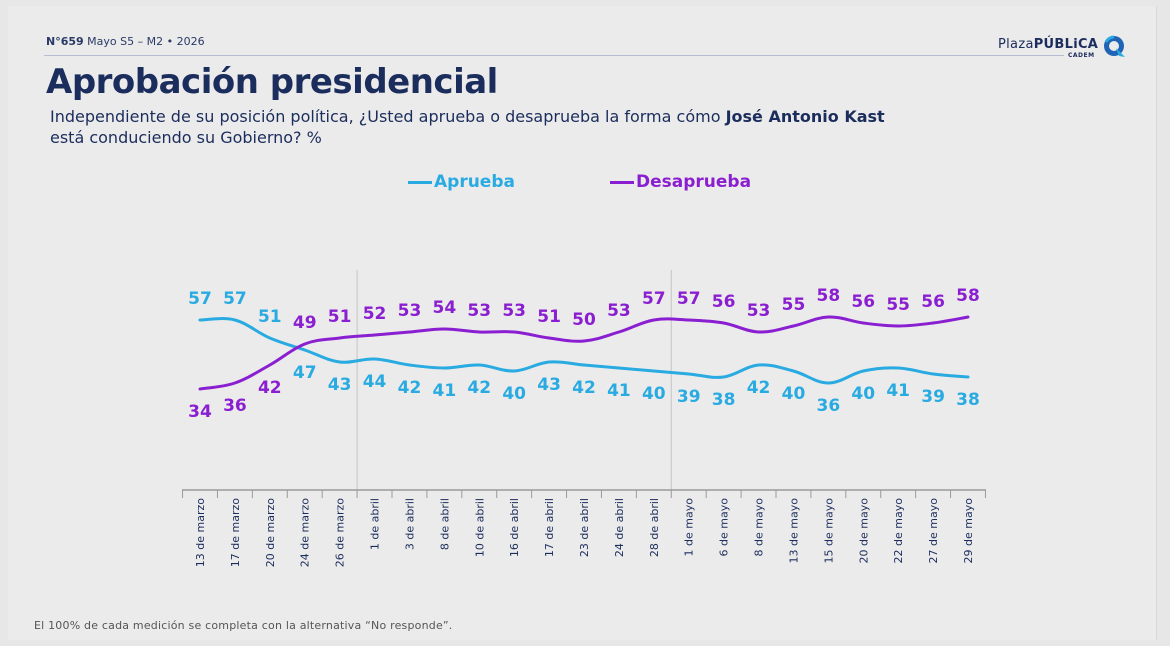  Describe the element at coordinates (420, 182) in the screenshot. I see `legend-swatch-aprueba` at that location.